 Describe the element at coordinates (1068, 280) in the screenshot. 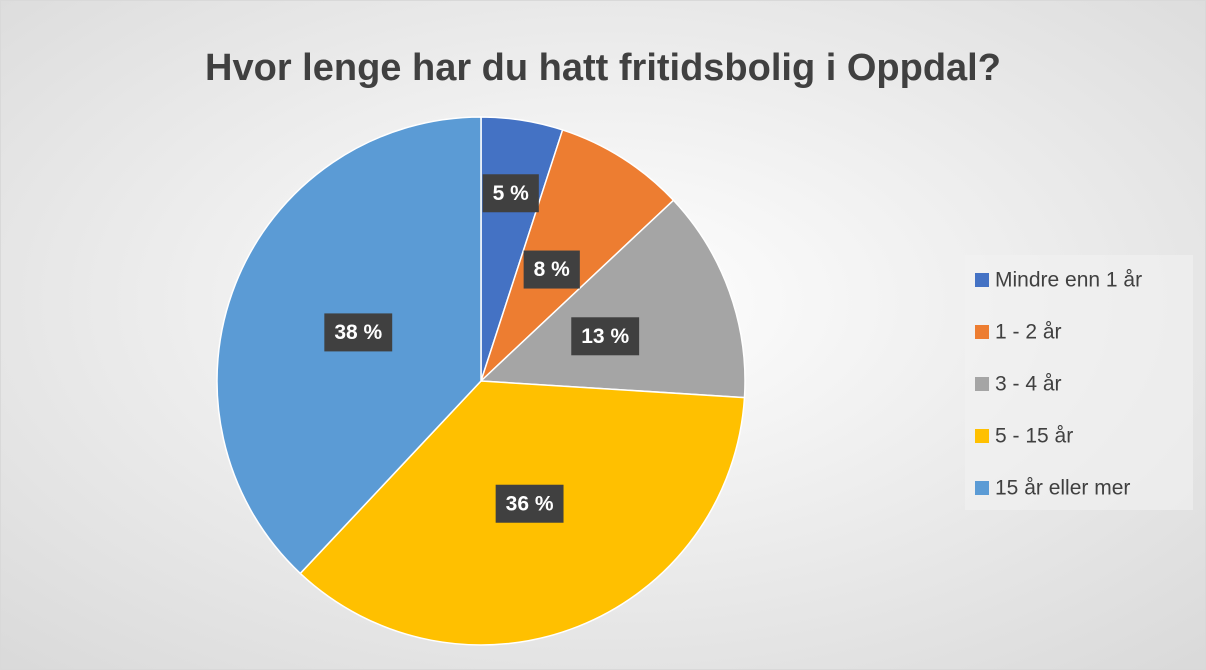

I see `legend-label: Mindre enn 1 år` at that location.